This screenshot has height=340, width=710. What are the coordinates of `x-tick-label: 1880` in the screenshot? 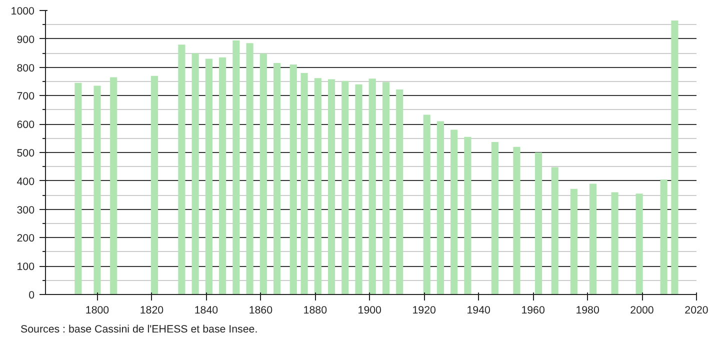 It's located at (315, 310).